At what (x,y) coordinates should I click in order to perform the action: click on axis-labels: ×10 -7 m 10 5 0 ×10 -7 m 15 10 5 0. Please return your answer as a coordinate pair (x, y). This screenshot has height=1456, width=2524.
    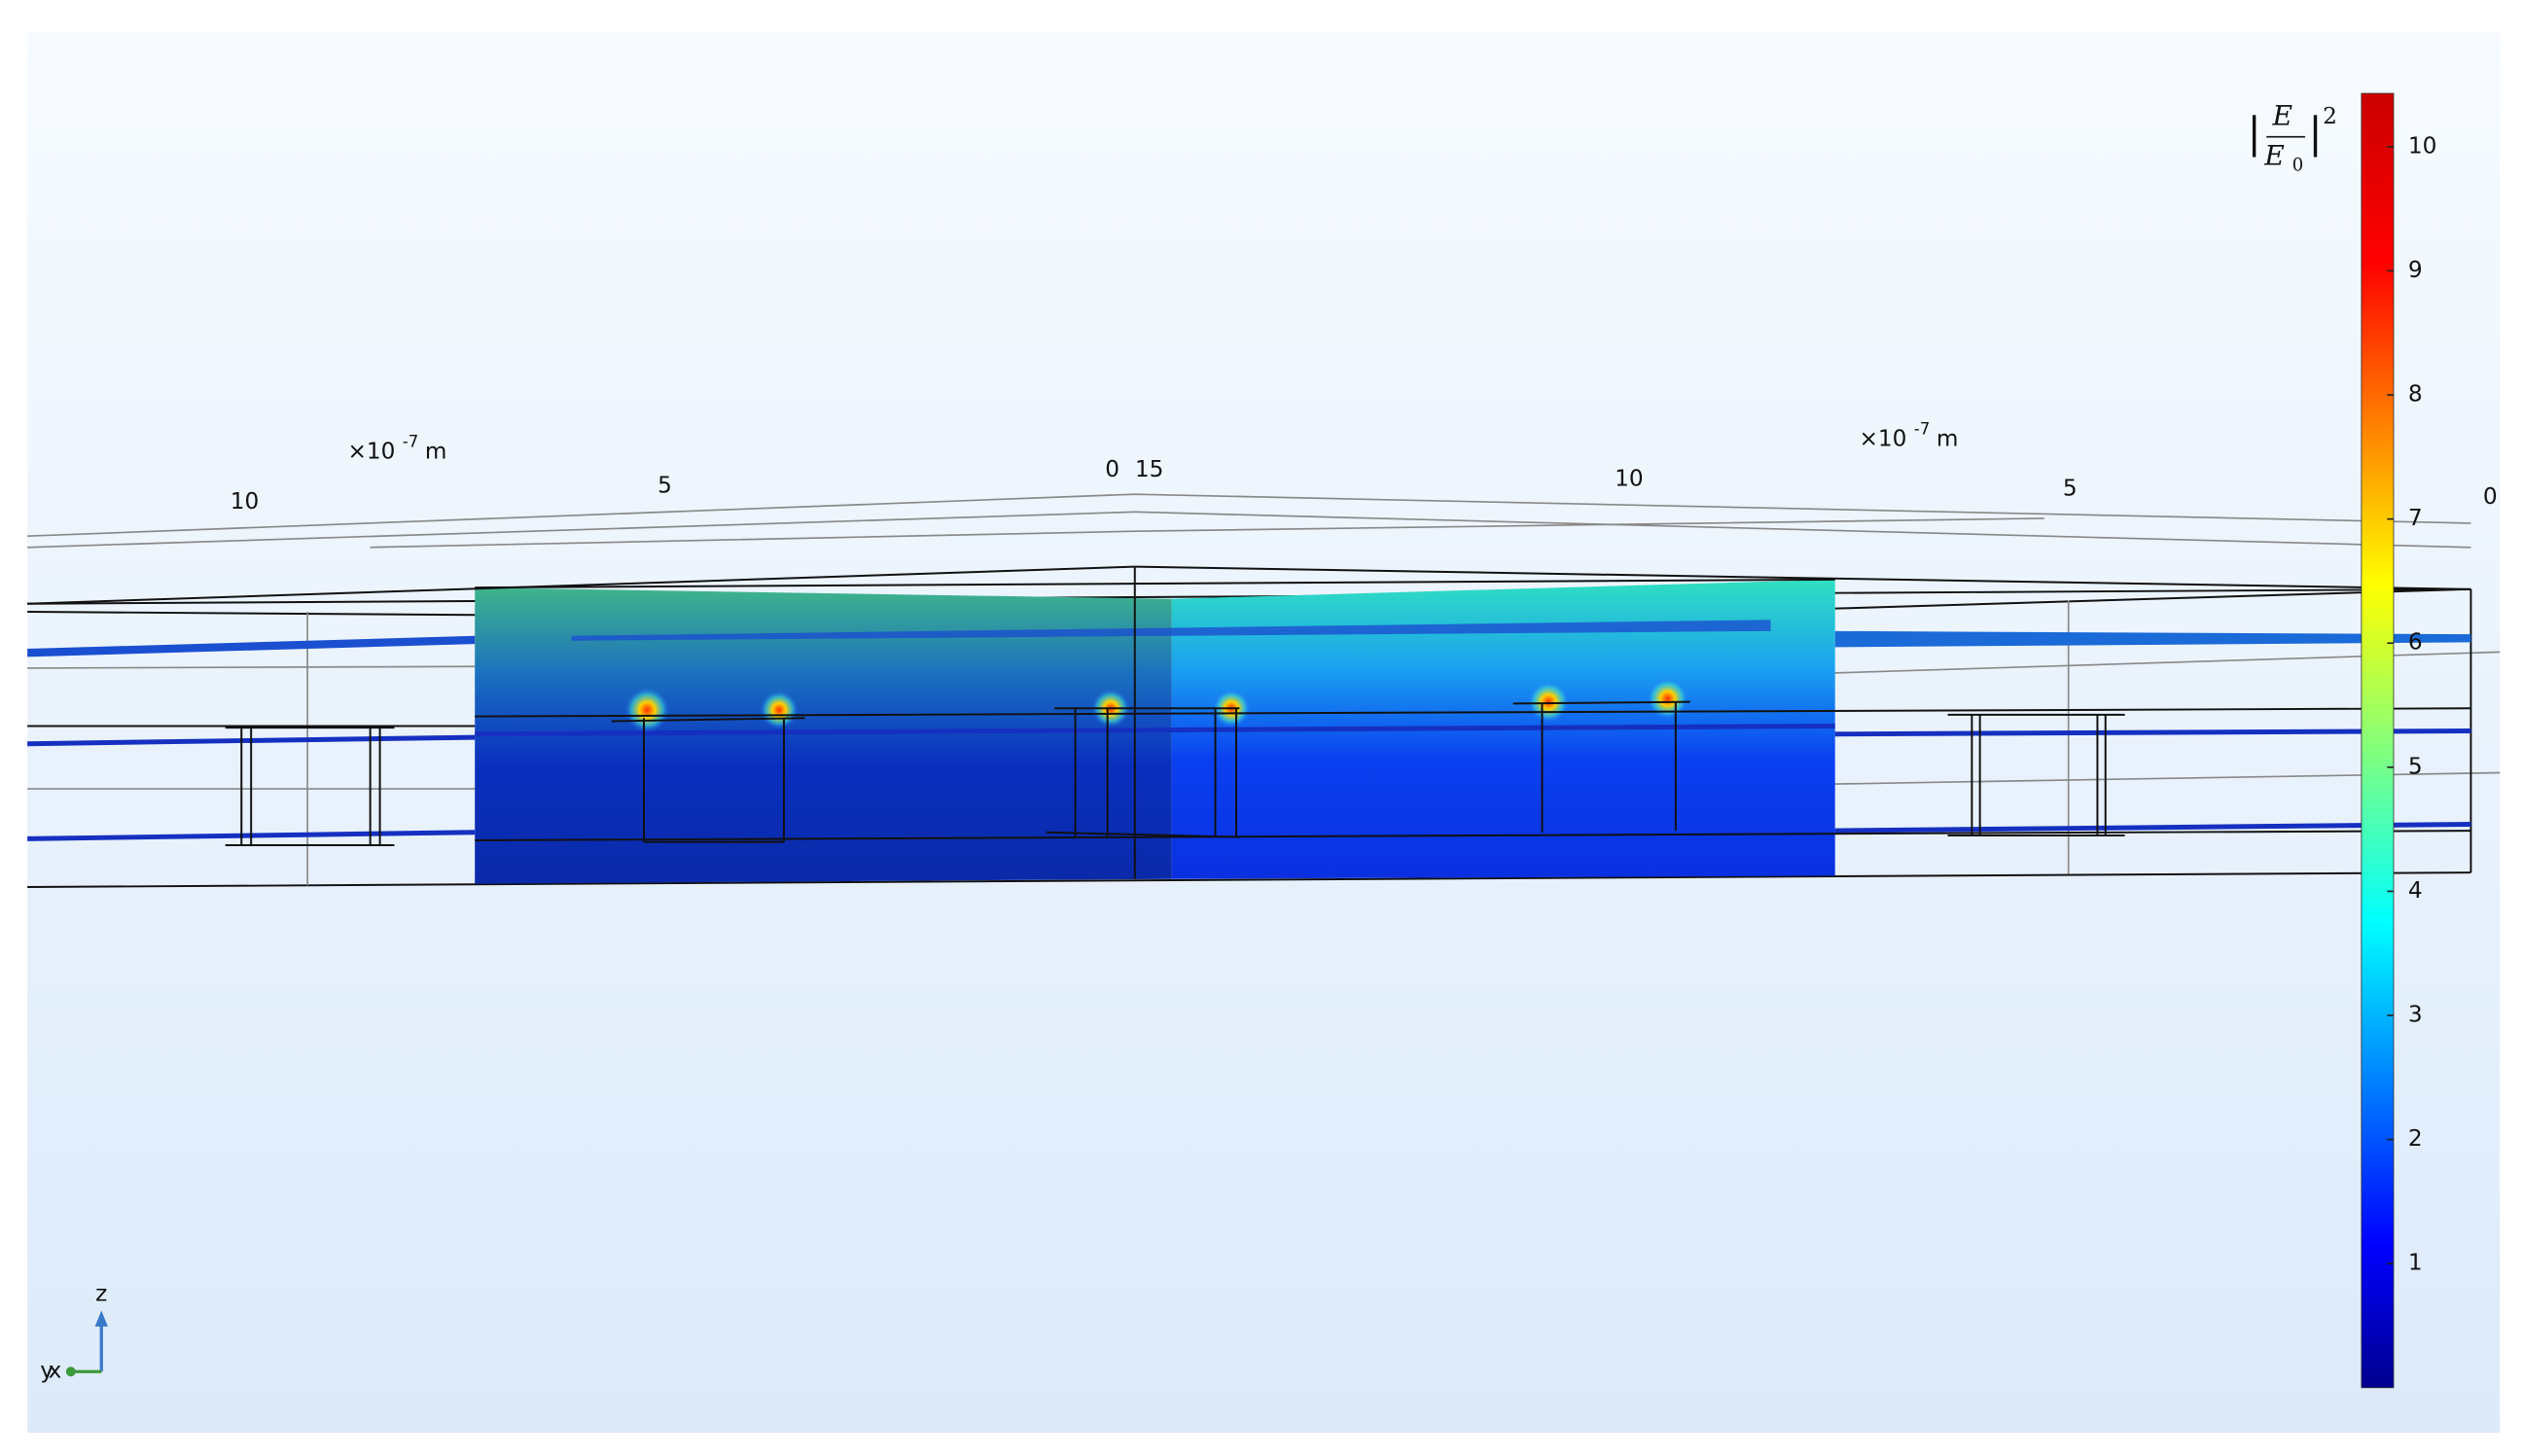
    Looking at the image, I should click on (1365, 466).